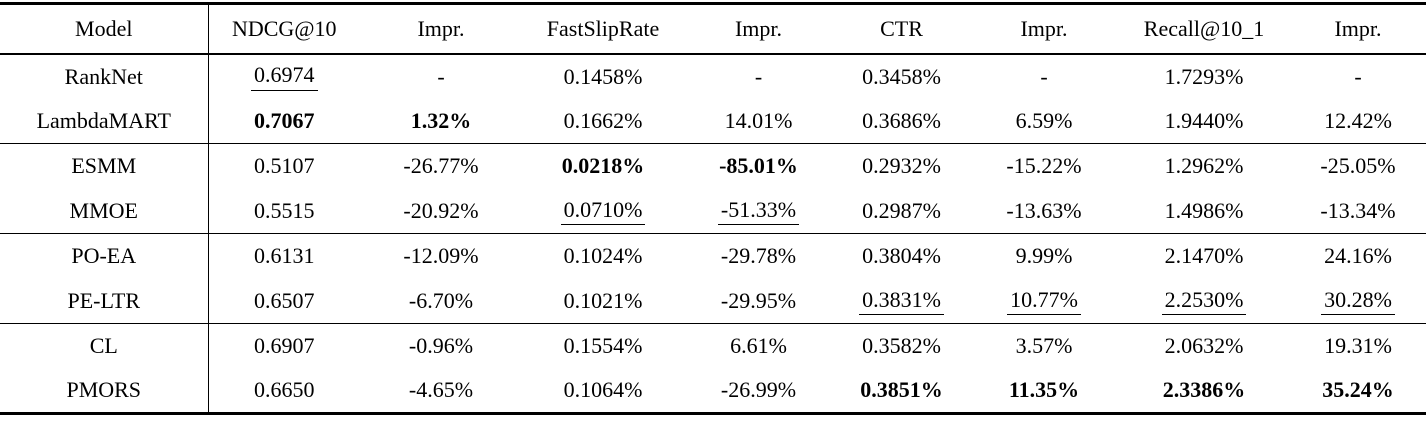  Describe the element at coordinates (1044, 301) in the screenshot. I see `metric-cell: 10.77%` at that location.